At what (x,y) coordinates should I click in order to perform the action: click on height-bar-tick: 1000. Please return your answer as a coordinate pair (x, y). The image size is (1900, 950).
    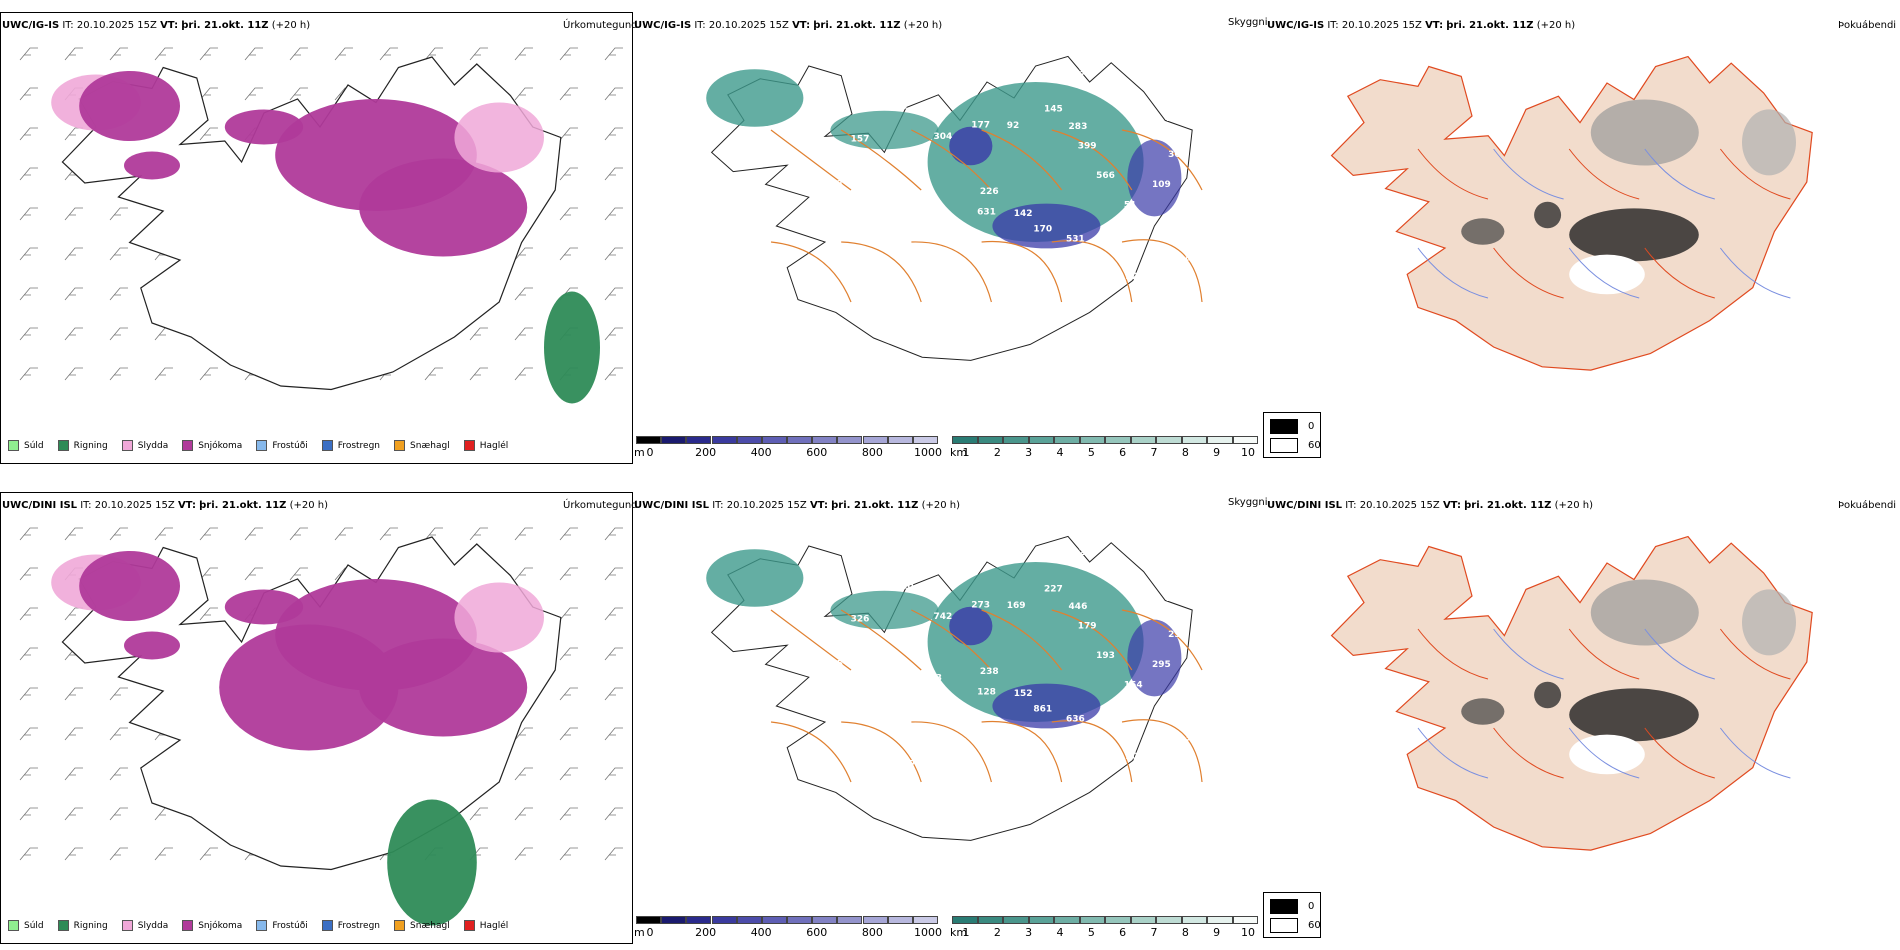
    Looking at the image, I should click on (928, 932).